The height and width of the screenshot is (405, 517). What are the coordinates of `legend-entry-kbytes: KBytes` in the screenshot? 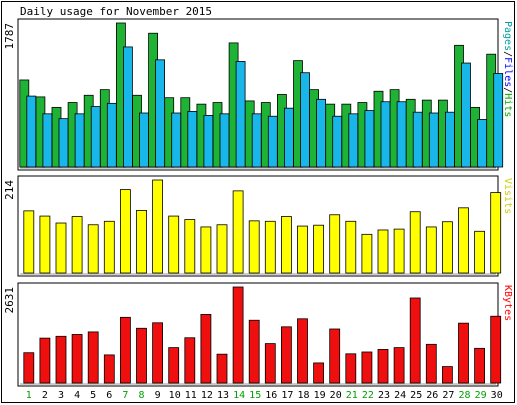 It's located at (507, 303).